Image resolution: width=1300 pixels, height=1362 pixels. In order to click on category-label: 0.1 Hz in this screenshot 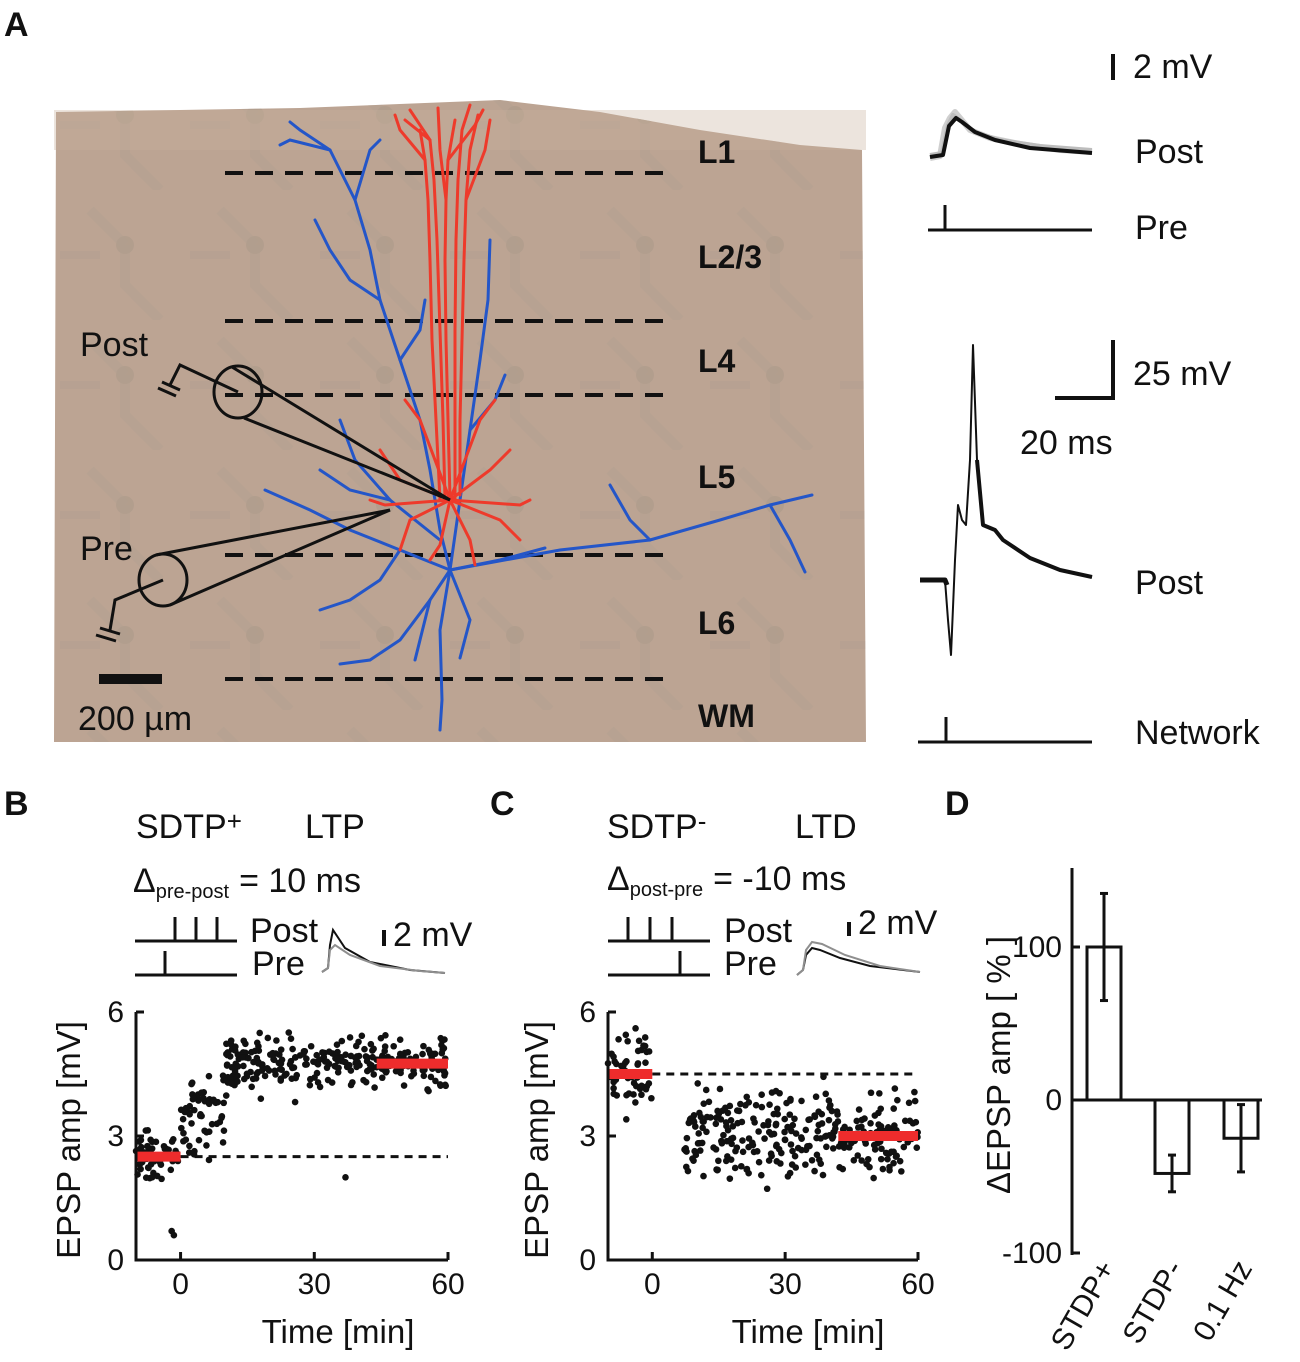, I will do `click(1223, 1301)`.